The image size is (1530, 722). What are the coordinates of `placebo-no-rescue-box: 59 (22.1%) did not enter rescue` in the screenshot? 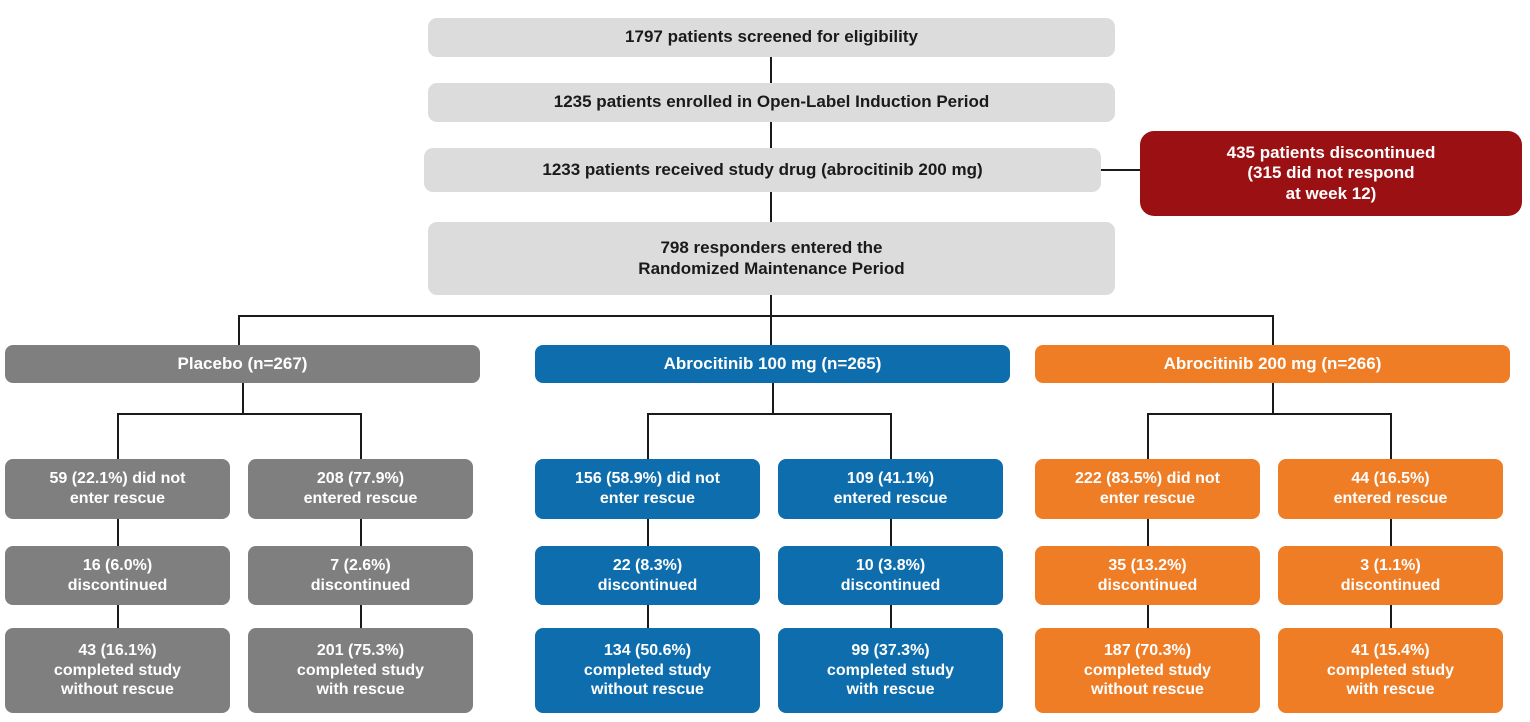 It's located at (117, 489).